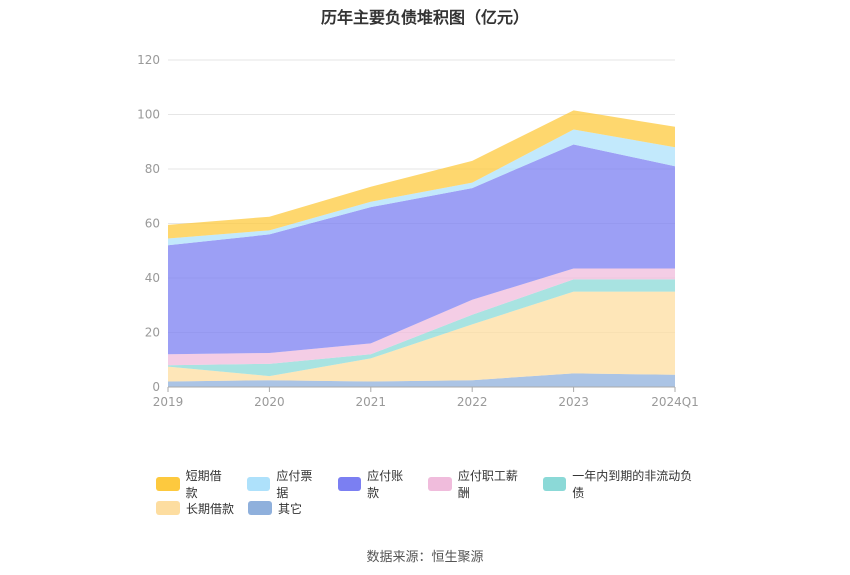 The width and height of the screenshot is (850, 575). Describe the element at coordinates (424, 17) in the screenshot. I see `chart-title: 历年主要负债堆积图（亿元）` at that location.